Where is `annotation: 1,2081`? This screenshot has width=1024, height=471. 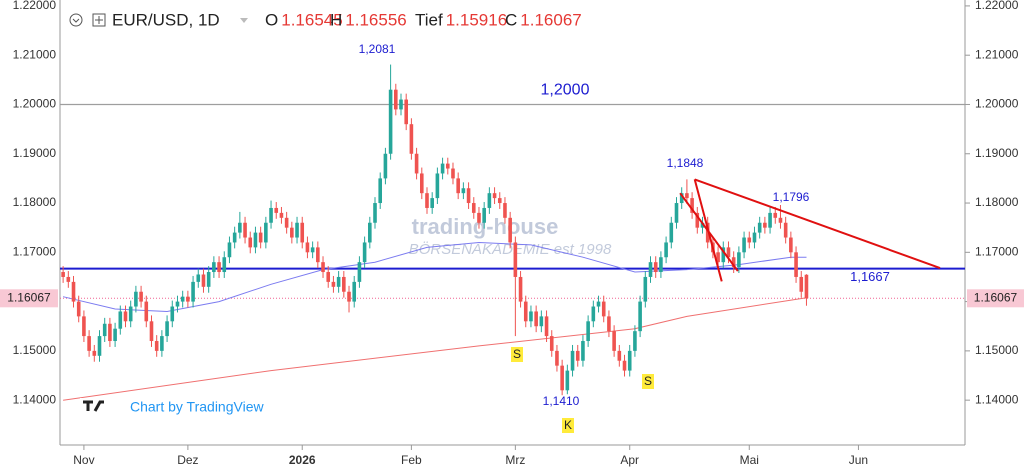
annotation: 1,2081 is located at coordinates (377, 49).